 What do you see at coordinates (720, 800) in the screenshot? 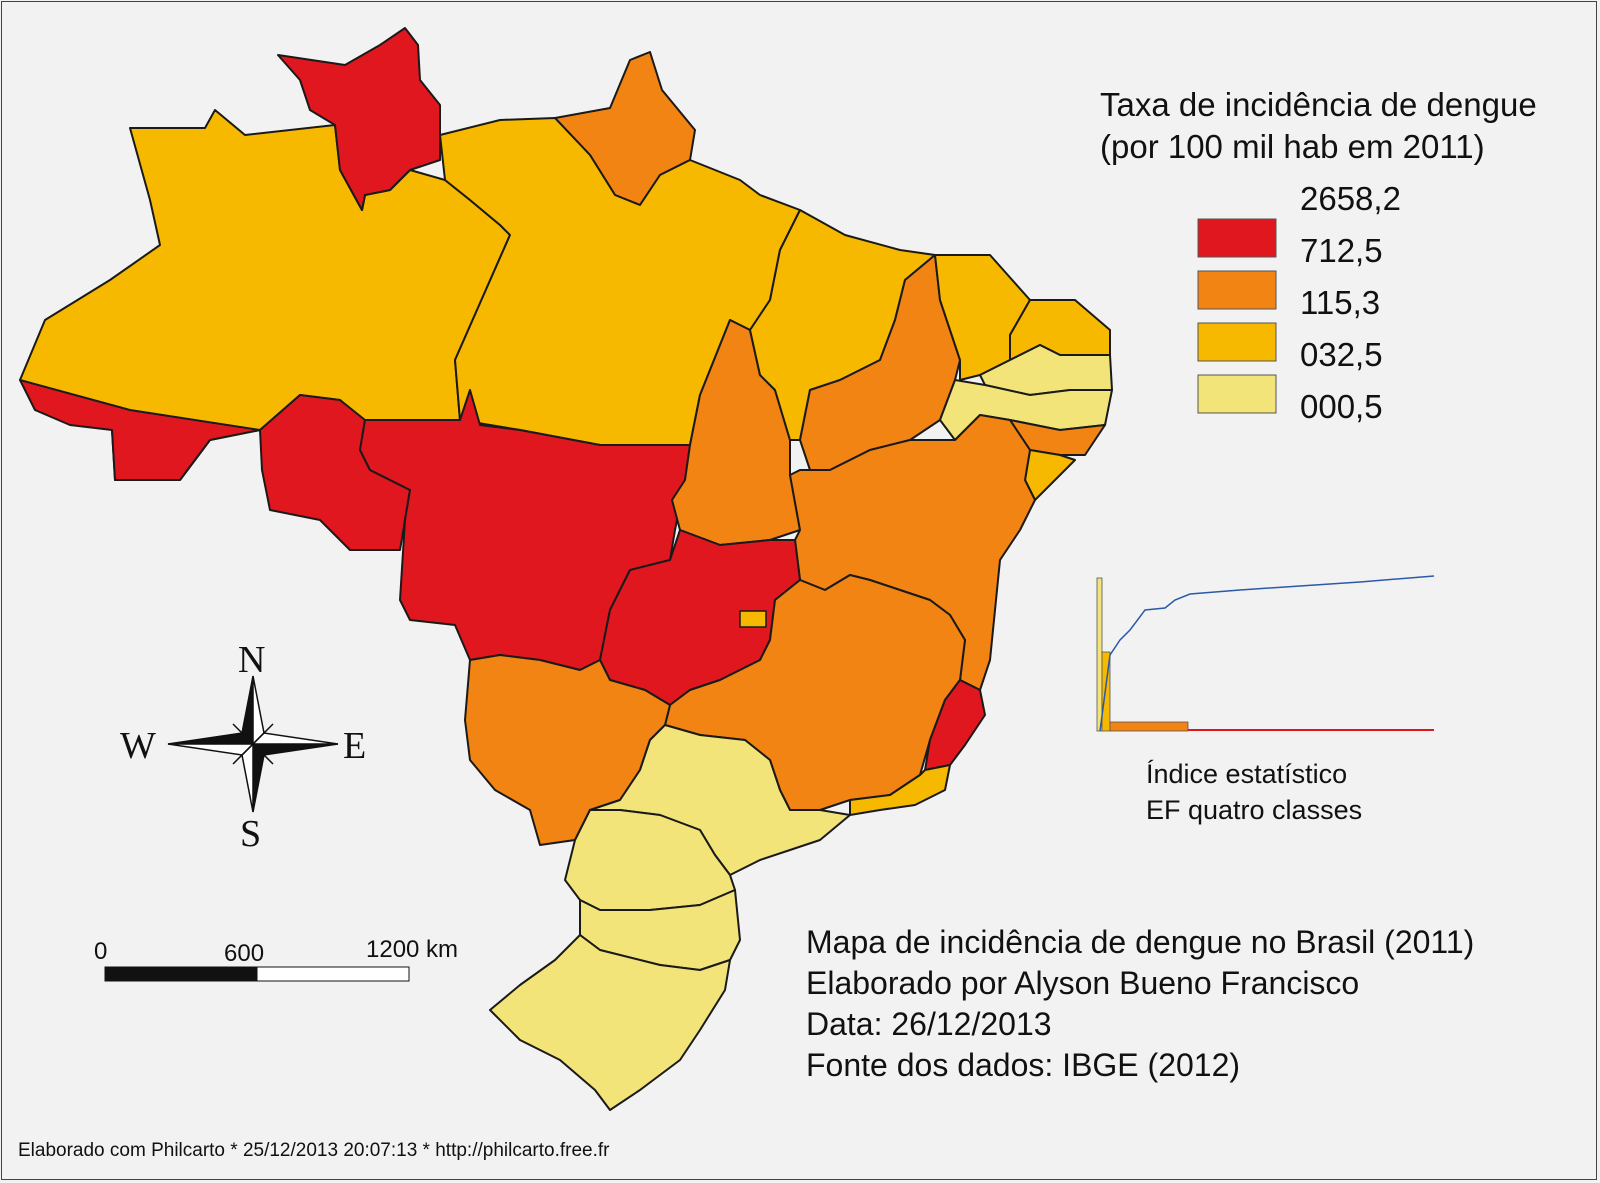
I see `state-sao-paulo` at bounding box center [720, 800].